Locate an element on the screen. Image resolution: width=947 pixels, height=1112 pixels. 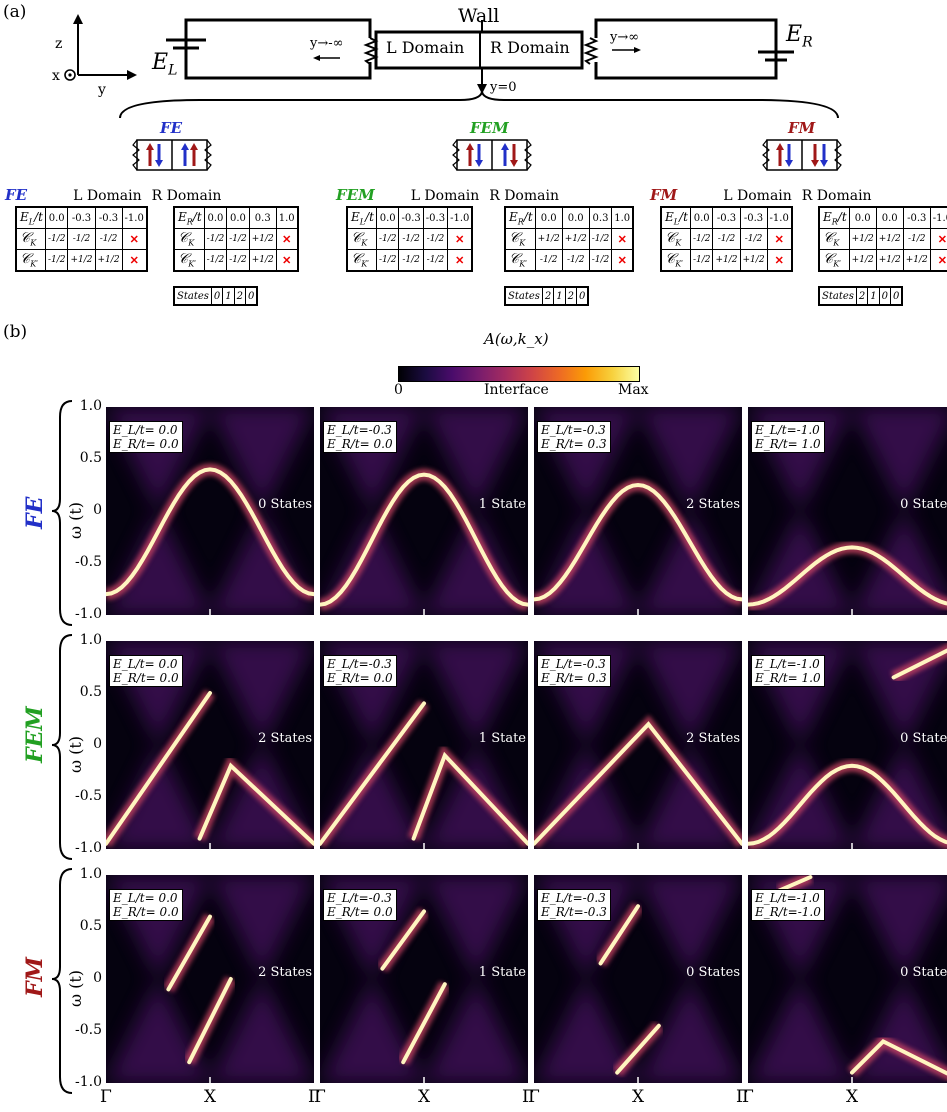
y-right-label: y→∞ is located at coordinates (625, 37).